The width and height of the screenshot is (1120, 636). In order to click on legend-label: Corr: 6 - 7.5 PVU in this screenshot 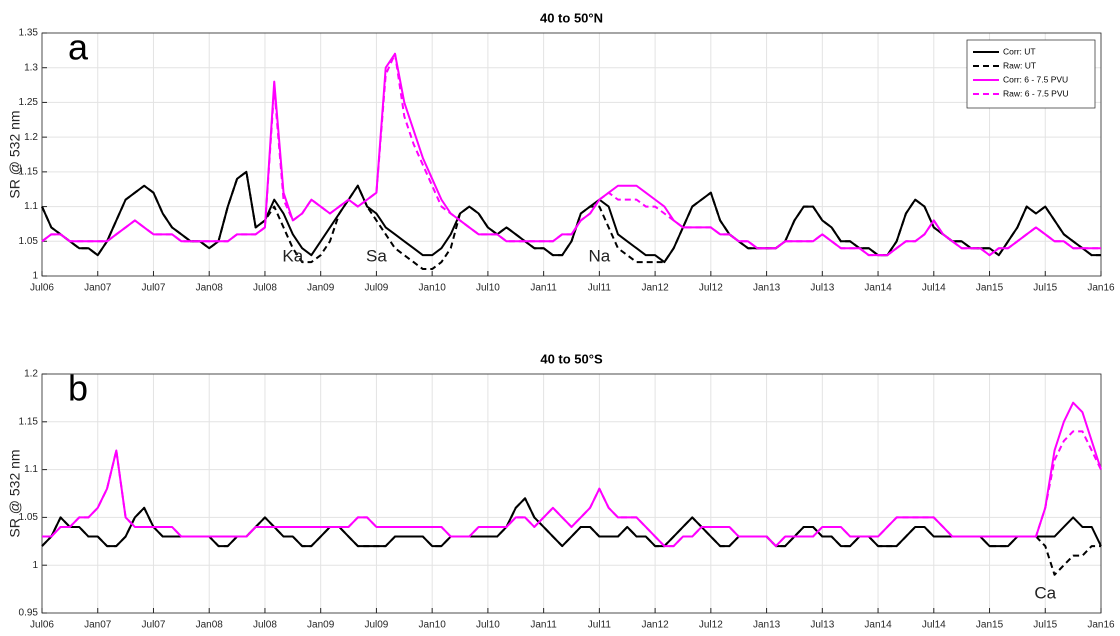, I will do `click(1035, 79)`.